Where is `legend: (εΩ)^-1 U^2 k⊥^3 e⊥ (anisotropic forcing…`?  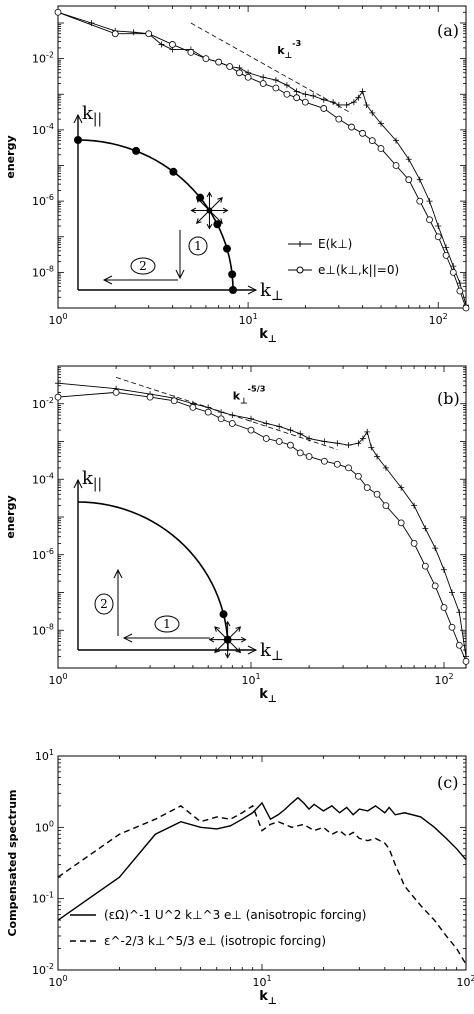
legend: (εΩ)^-1 U^2 k⊥^3 e⊥ (anisotropic forcing… is located at coordinates (218, 928).